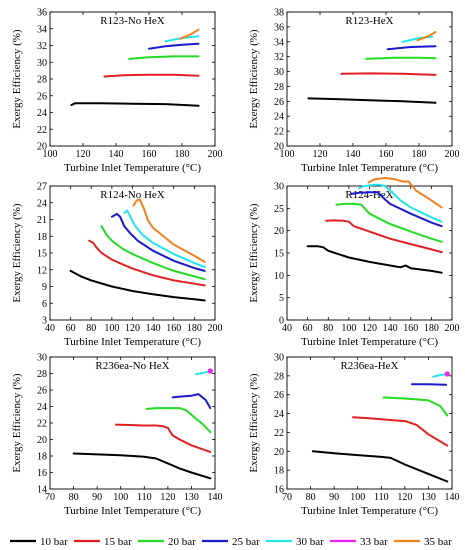  I want to click on y-tick-label: 12, so click(42, 270).